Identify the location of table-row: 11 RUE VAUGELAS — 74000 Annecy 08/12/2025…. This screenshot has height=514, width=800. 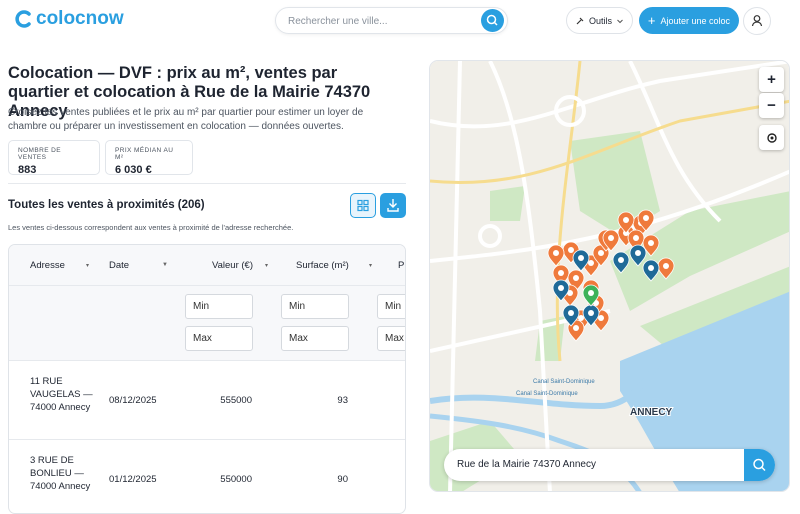
(207, 400).